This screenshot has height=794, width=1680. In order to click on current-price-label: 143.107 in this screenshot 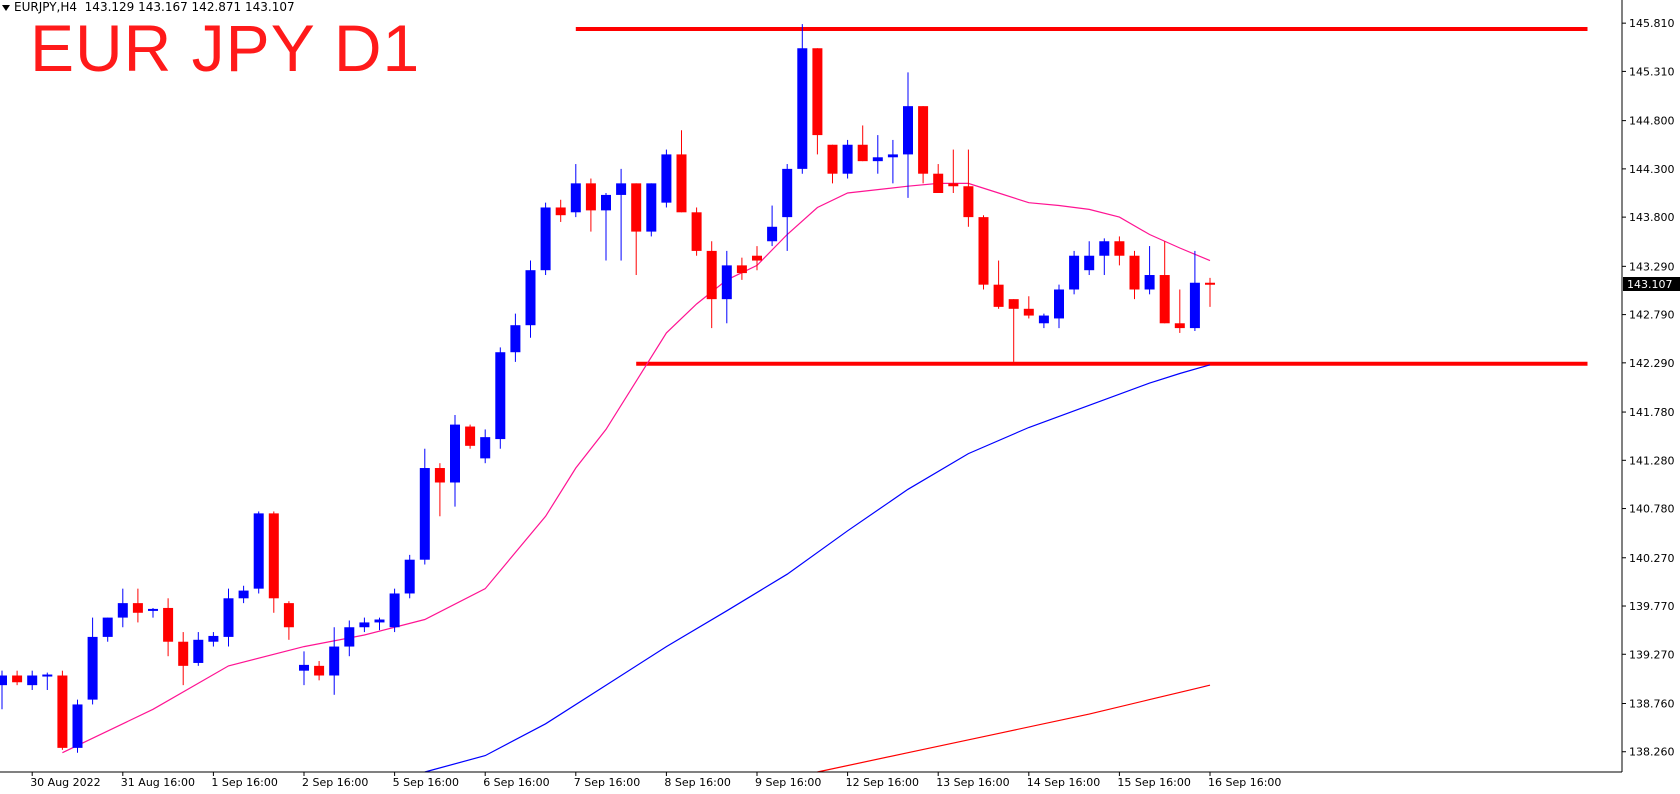, I will do `click(1650, 284)`.